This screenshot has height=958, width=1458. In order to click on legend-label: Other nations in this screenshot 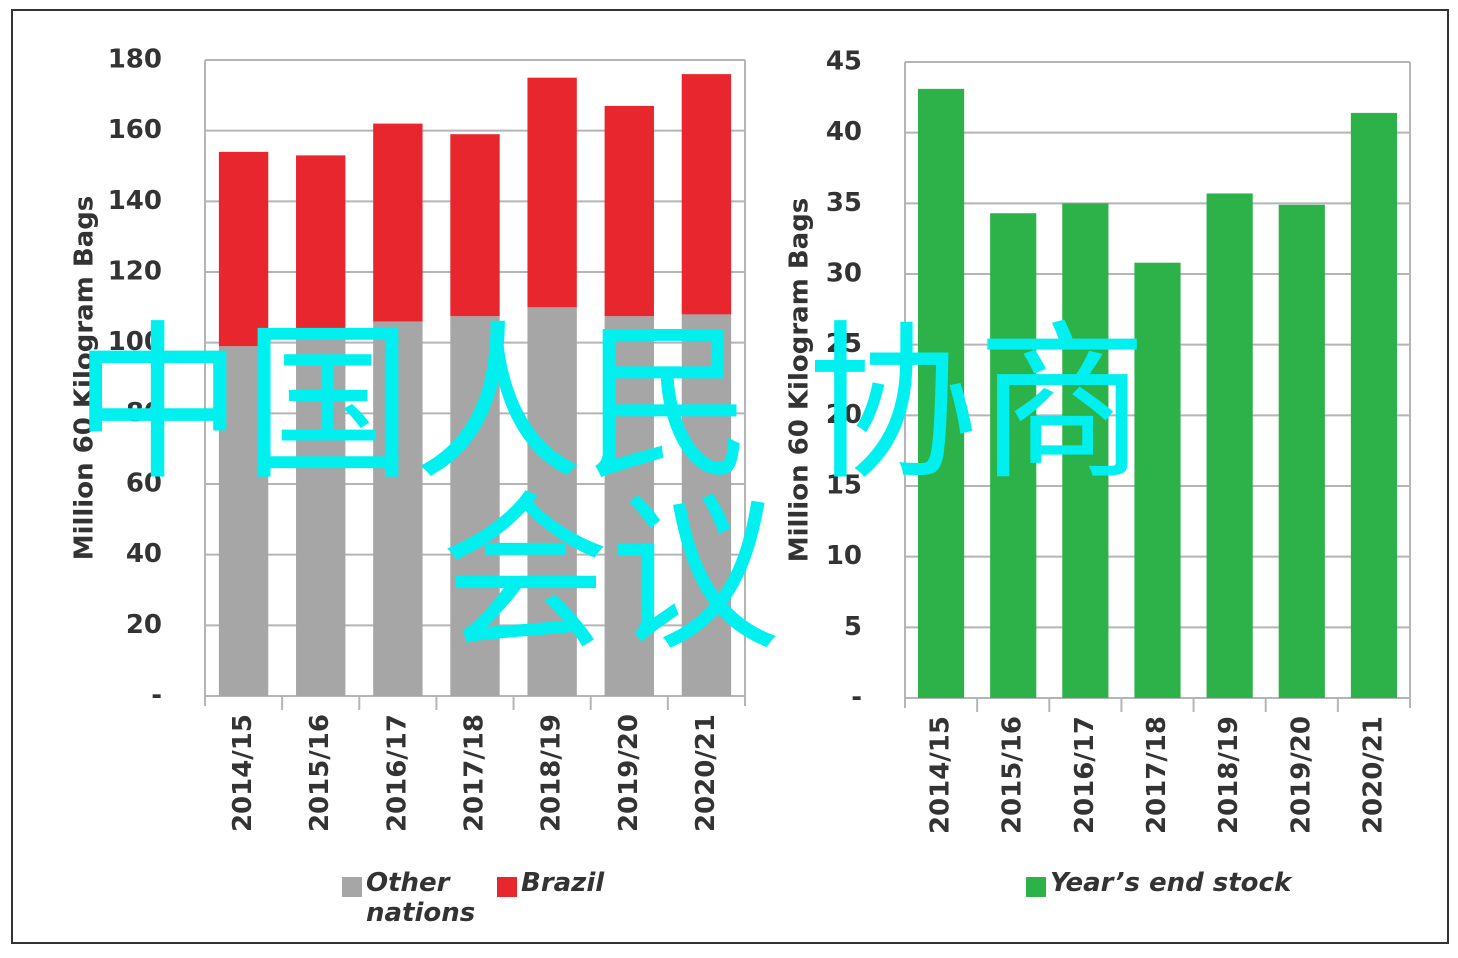, I will do `click(421, 898)`.